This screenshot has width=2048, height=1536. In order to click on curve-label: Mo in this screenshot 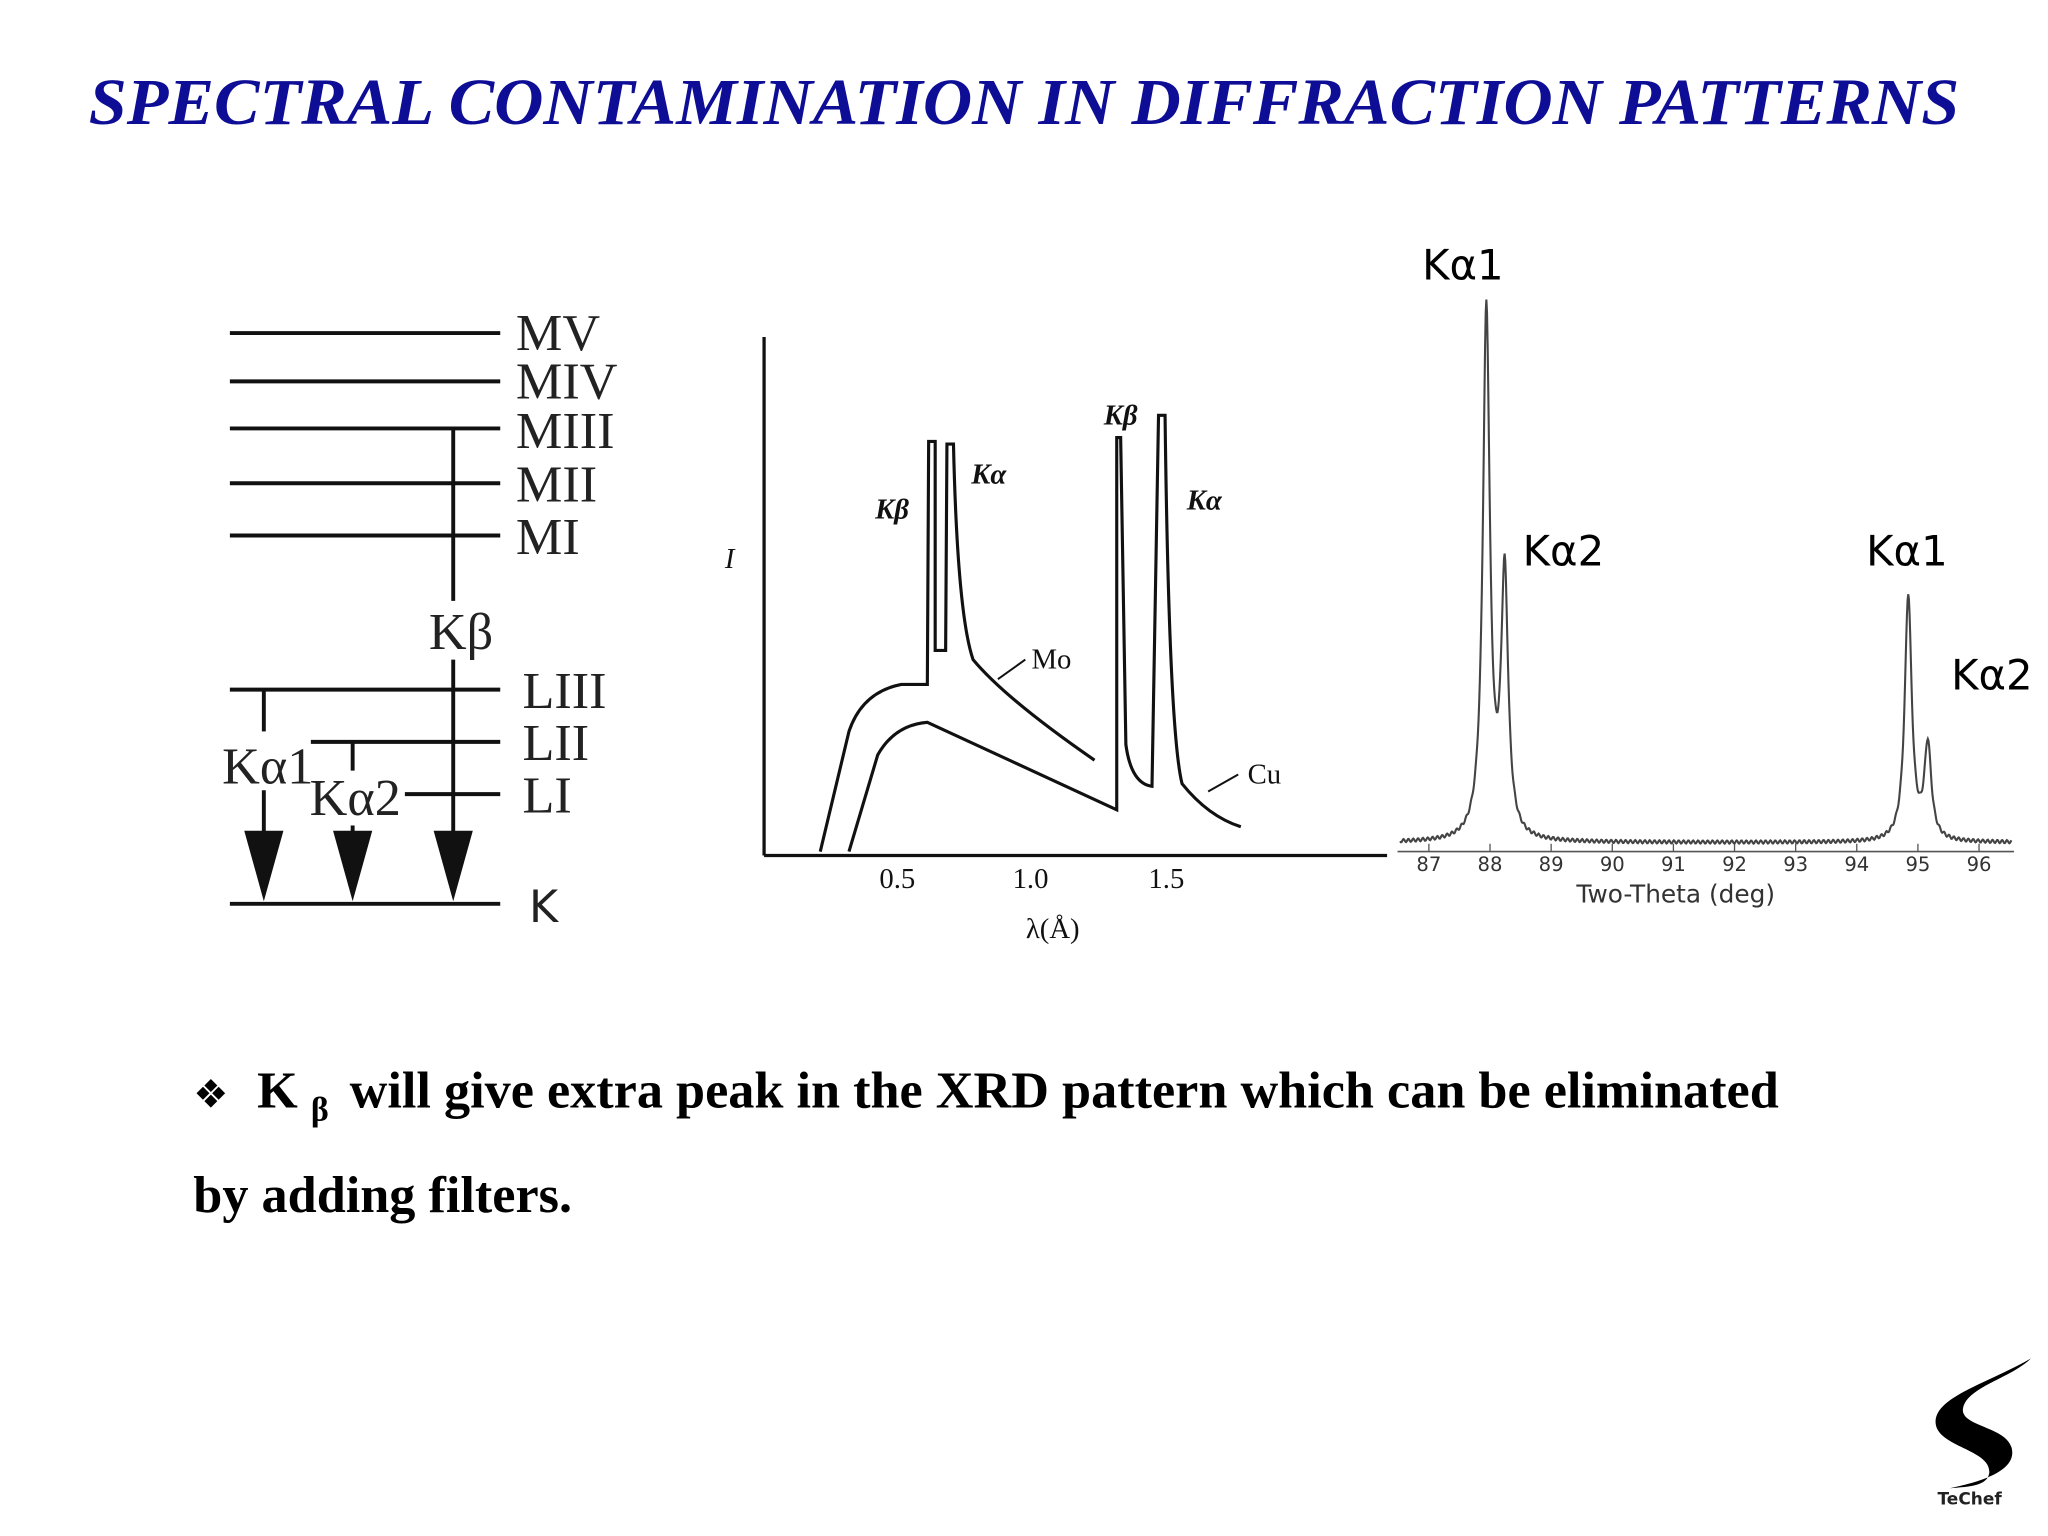, I will do `click(1051, 660)`.